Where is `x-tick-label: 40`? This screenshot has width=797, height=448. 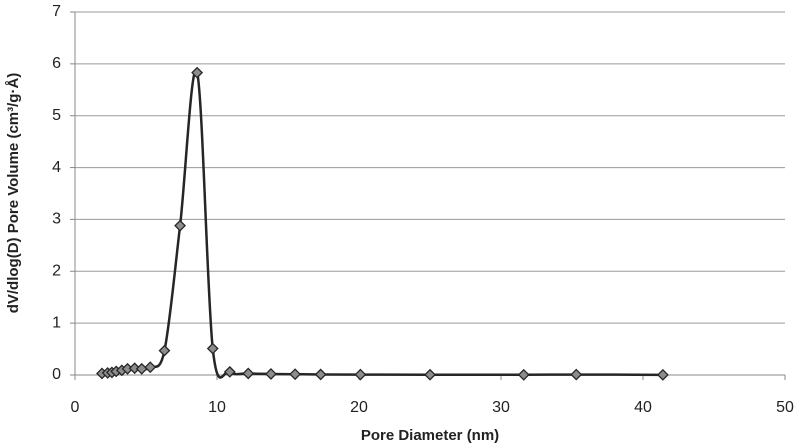
x-tick-label: 40 is located at coordinates (643, 407).